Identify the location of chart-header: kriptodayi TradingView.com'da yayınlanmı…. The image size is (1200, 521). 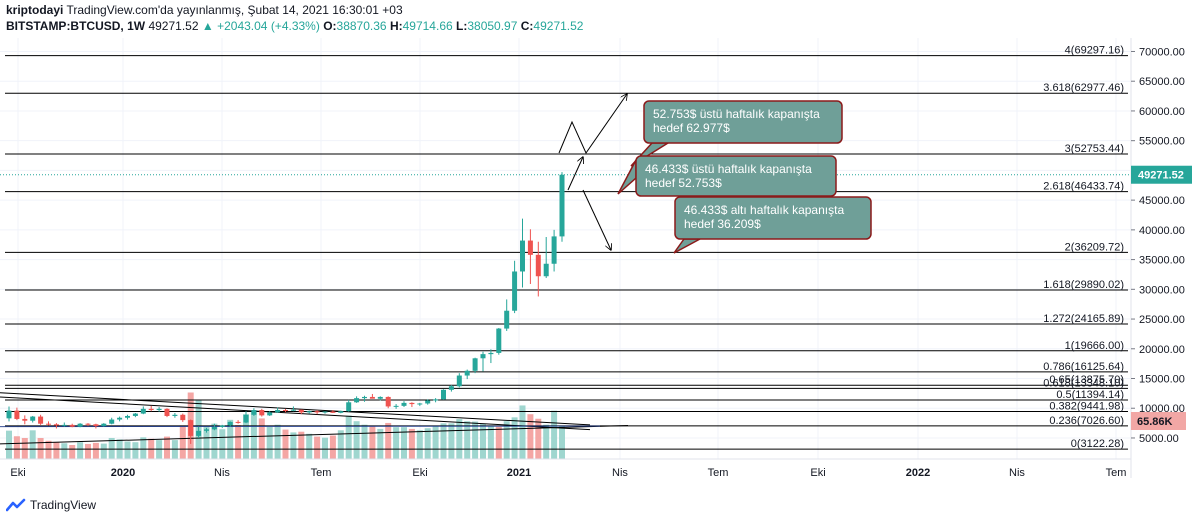
(566, 19).